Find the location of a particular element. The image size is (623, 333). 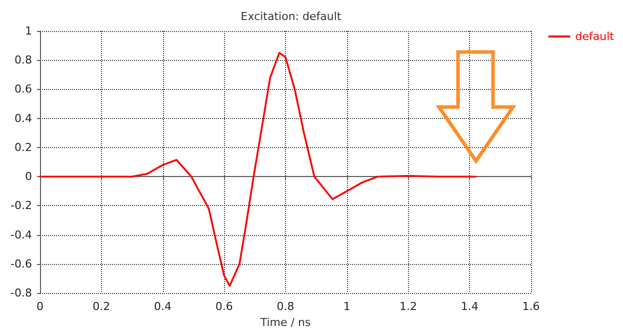

y-tick-label: -0.4 is located at coordinates (21, 235).